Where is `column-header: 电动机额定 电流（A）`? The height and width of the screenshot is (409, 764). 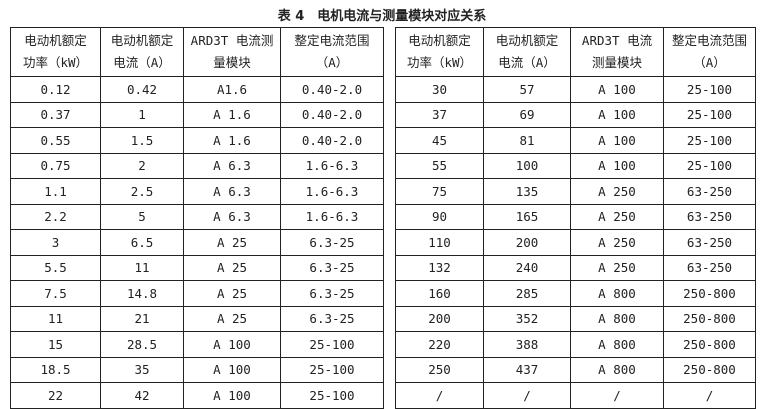 column-header: 电动机额定 电流（A） is located at coordinates (527, 52).